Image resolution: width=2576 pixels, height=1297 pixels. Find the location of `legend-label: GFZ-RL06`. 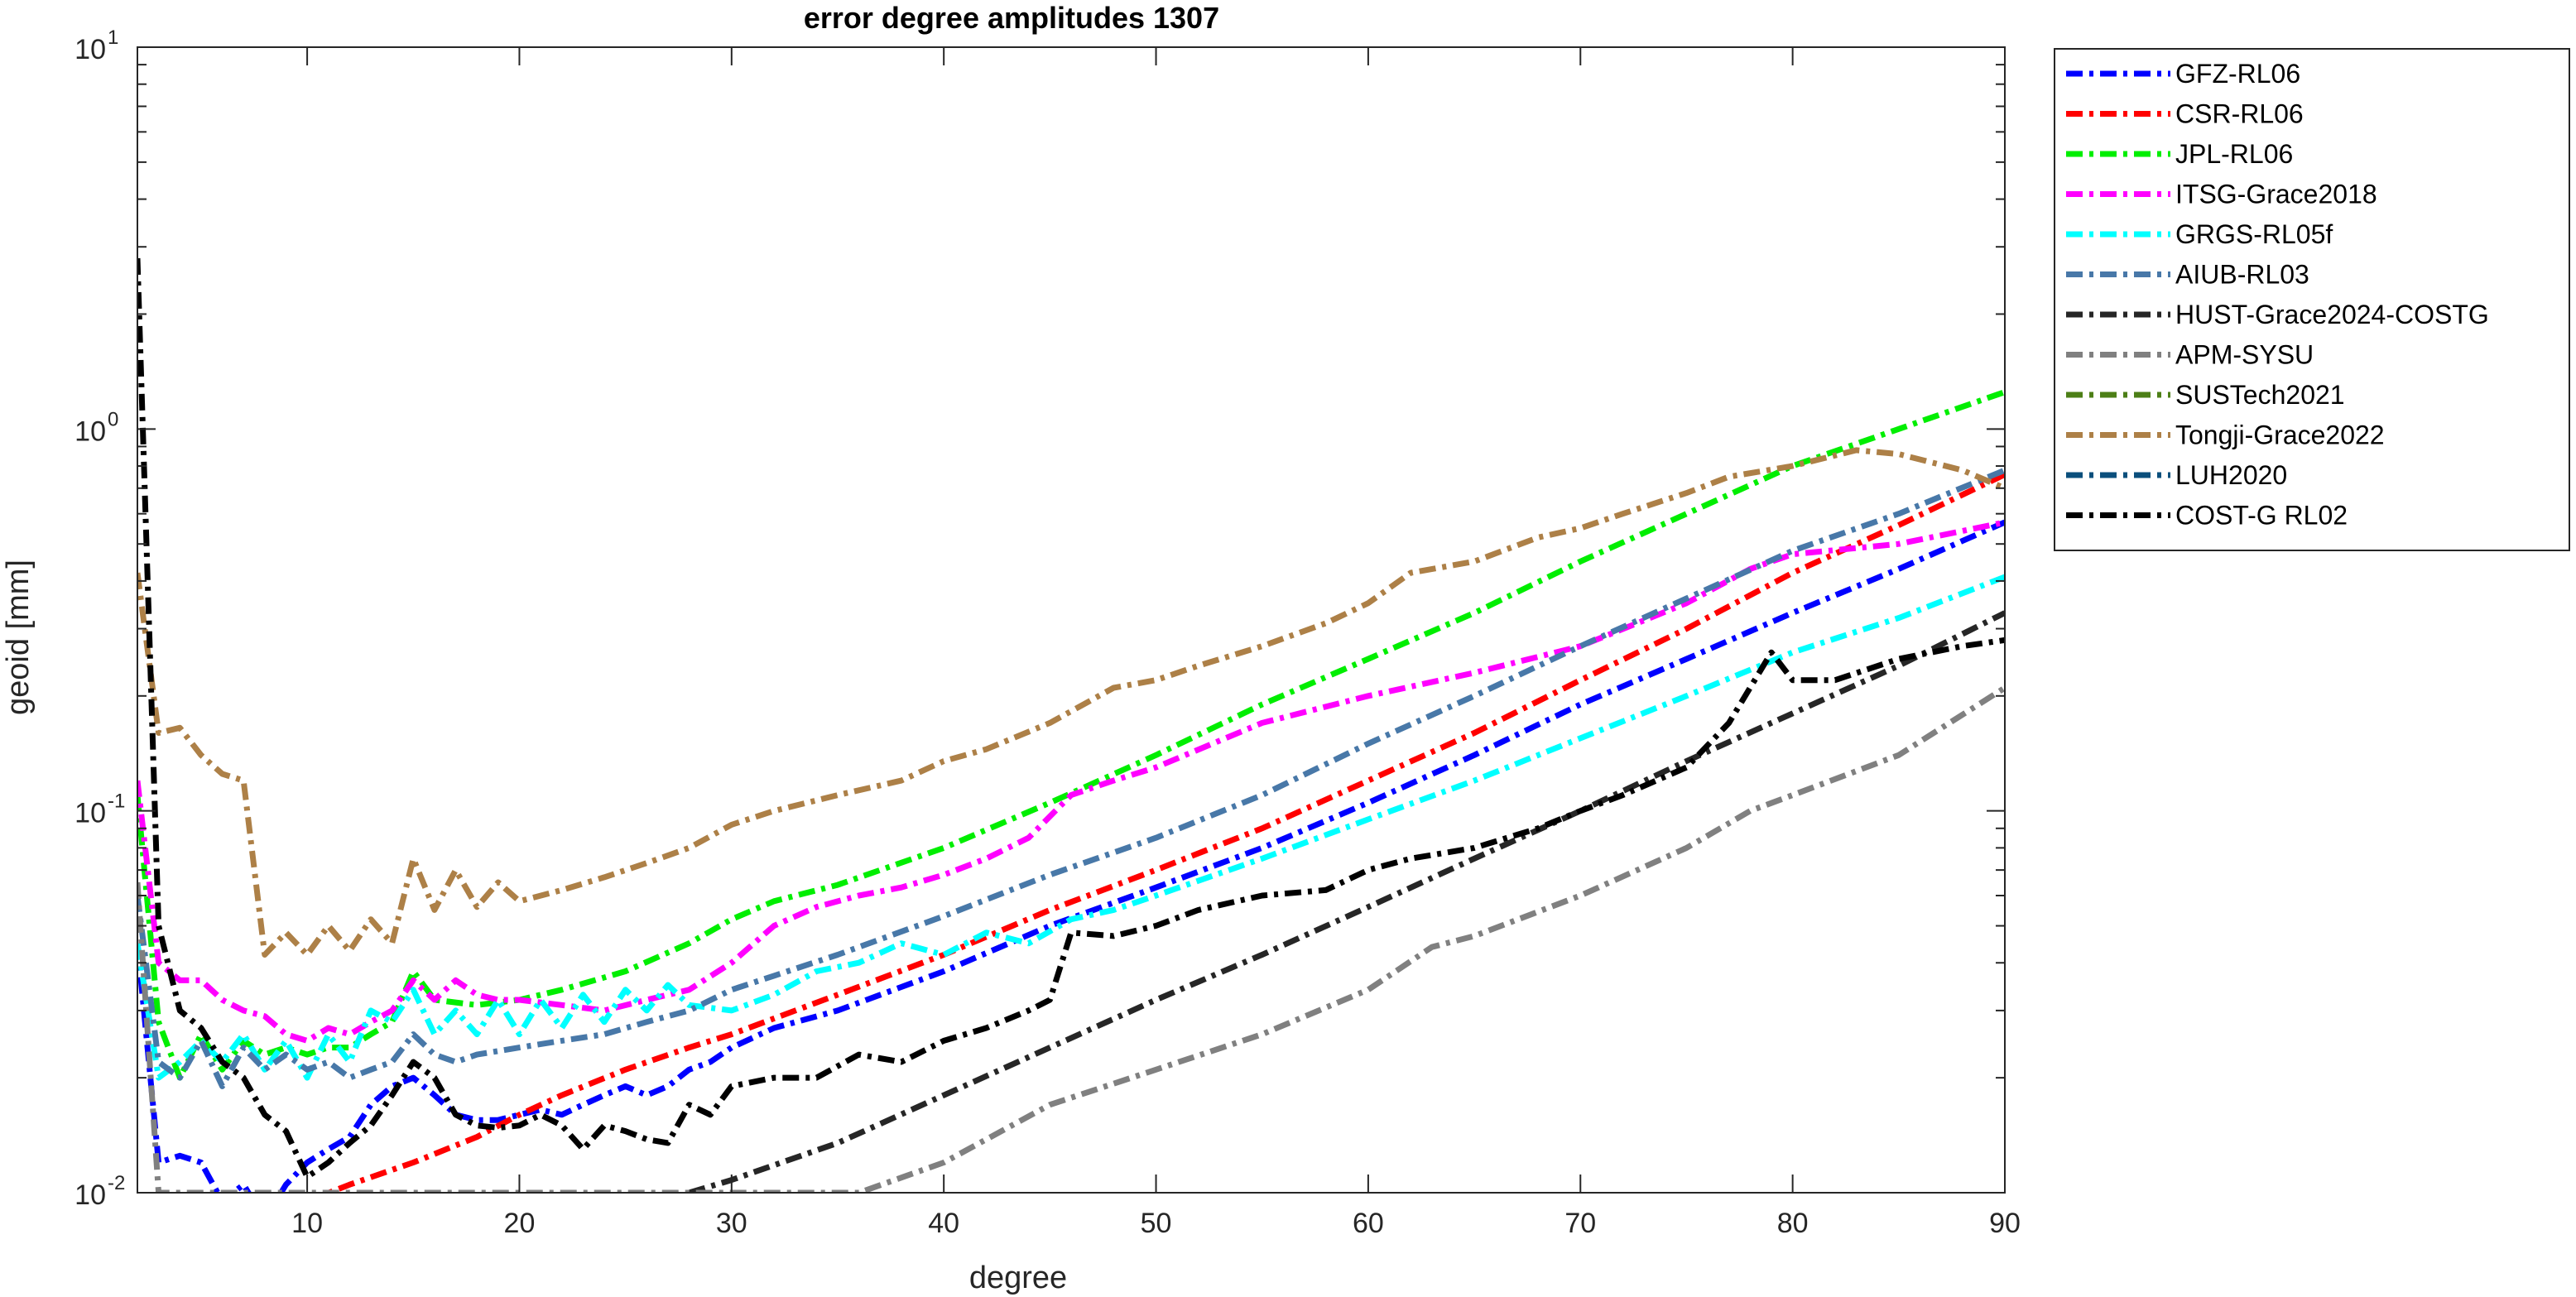

legend-label: GFZ-RL06 is located at coordinates (2237, 74).